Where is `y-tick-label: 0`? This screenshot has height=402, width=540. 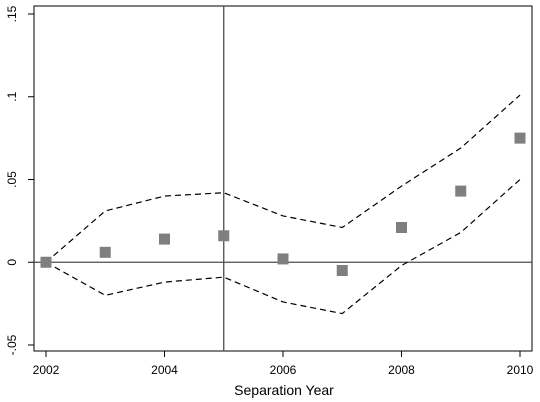
y-tick-label: 0 is located at coordinates (12, 262).